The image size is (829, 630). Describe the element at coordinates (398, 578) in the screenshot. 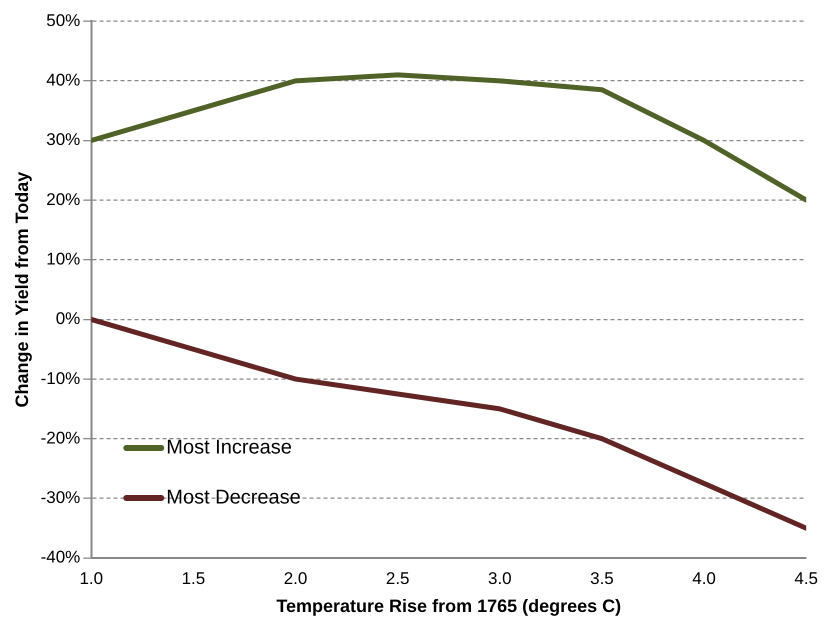

I see `x-tick-label: 2.5` at that location.